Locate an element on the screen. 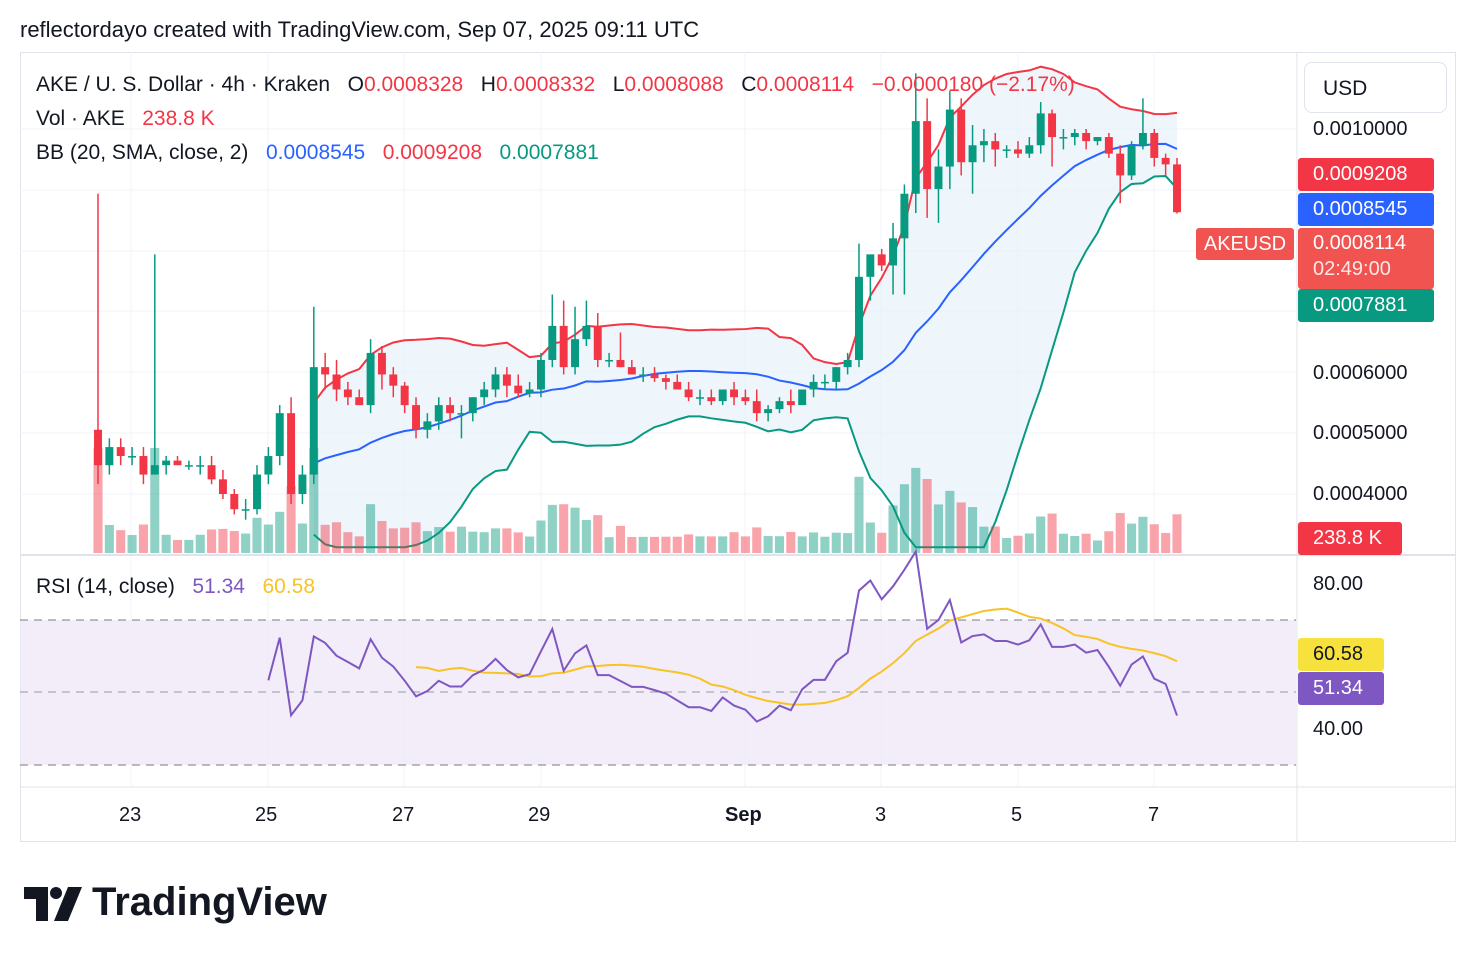 The height and width of the screenshot is (962, 1476). open-value: 0.0008328 is located at coordinates (413, 84).